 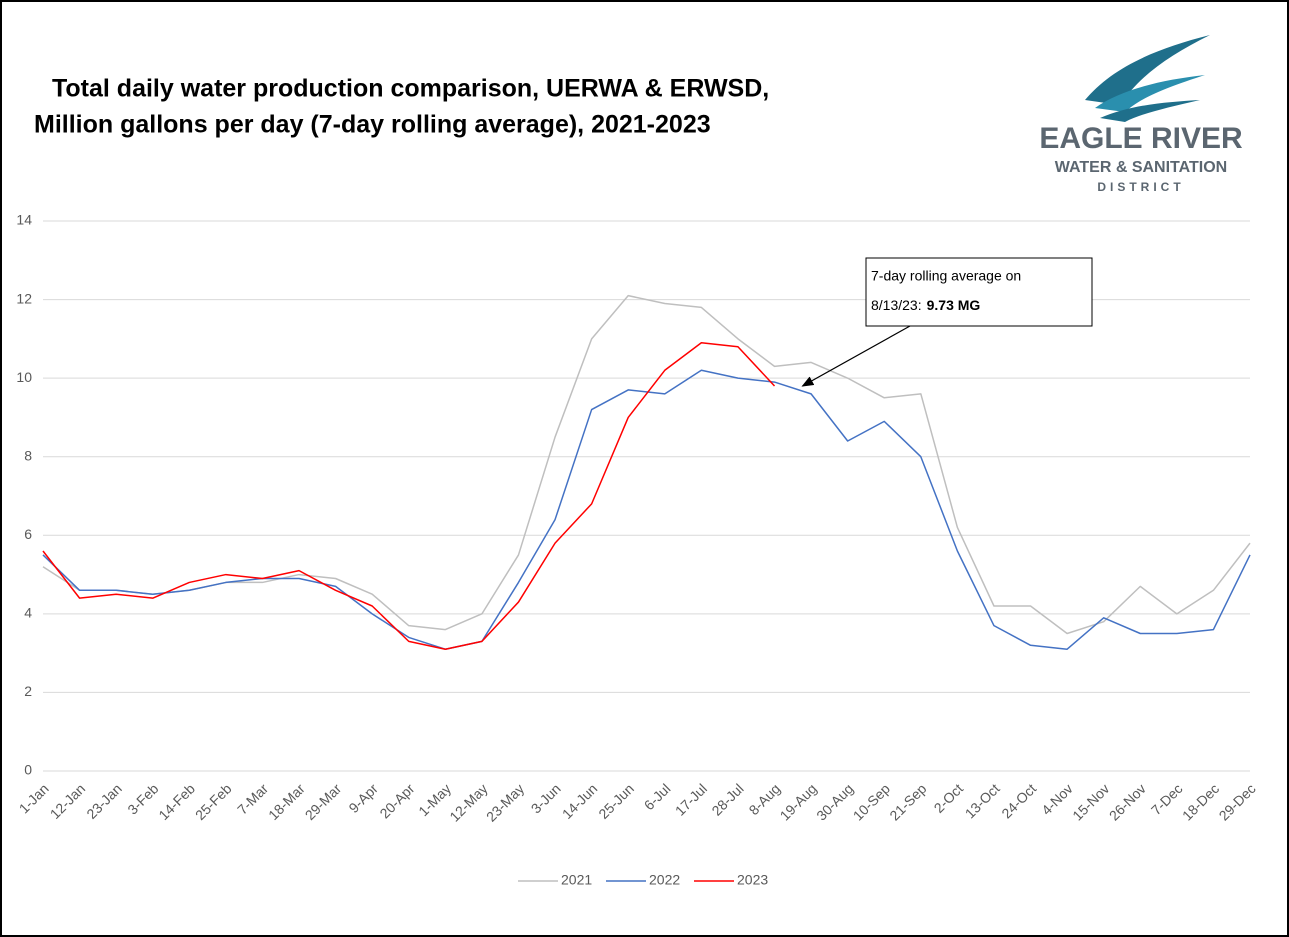 What do you see at coordinates (28, 455) in the screenshot?
I see `y-tick-label: 8` at bounding box center [28, 455].